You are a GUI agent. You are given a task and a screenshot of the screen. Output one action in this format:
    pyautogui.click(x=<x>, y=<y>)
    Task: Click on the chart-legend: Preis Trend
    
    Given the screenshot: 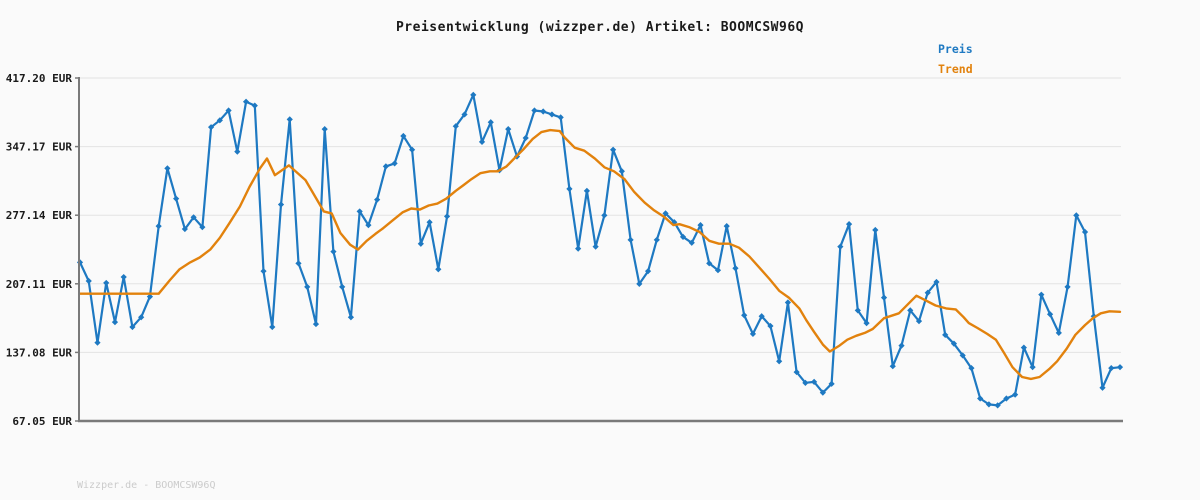 What is the action you would take?
    pyautogui.click(x=955, y=59)
    